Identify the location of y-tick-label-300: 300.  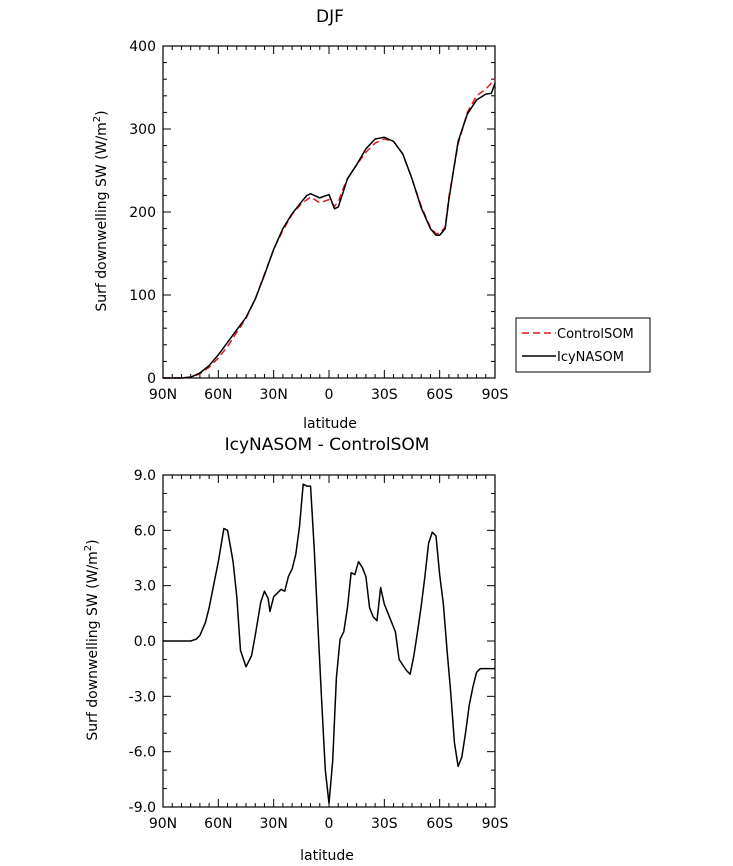
(142, 130).